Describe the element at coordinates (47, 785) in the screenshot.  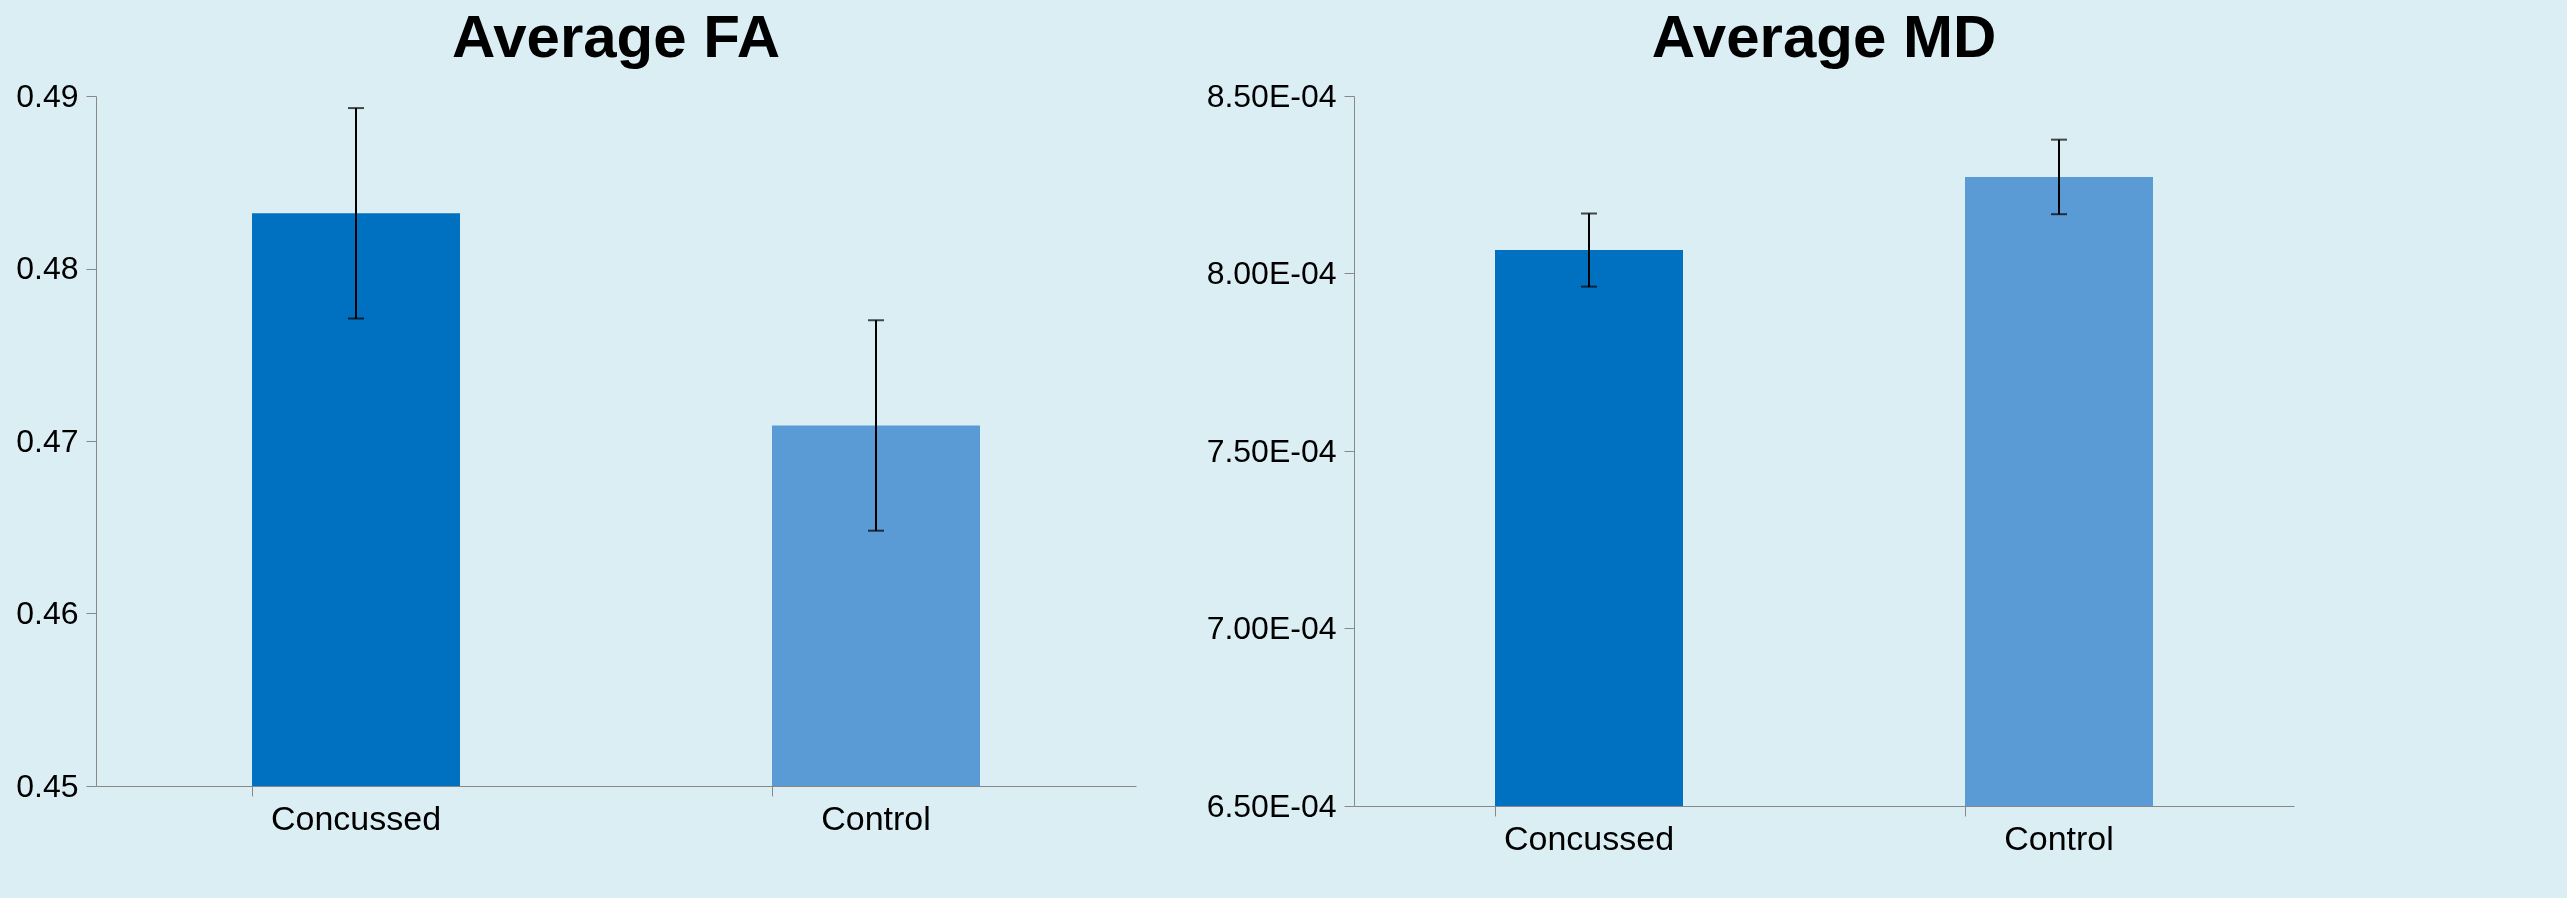
I see `y-tick-label: 0.45` at that location.